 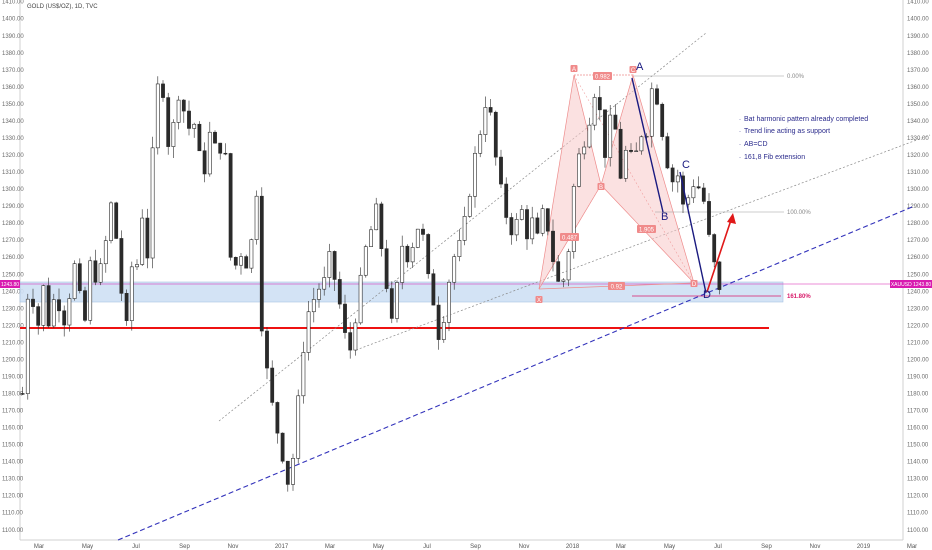 I want to click on svg-text: X, so click(x=539, y=301).